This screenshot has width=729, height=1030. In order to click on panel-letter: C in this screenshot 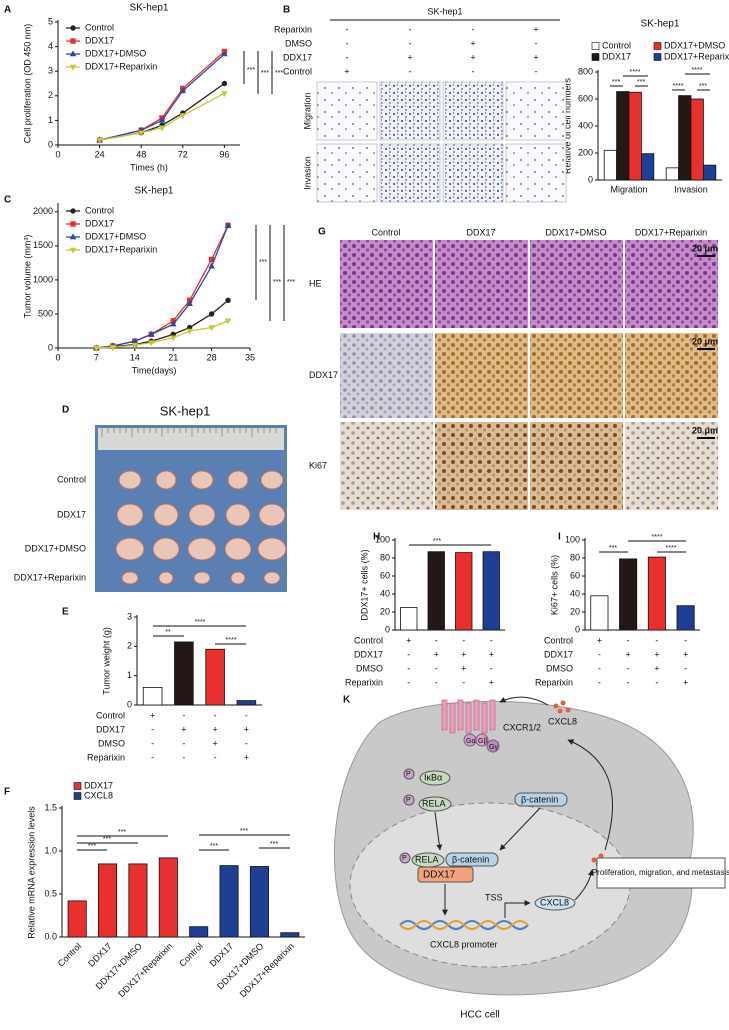, I will do `click(7, 200)`.